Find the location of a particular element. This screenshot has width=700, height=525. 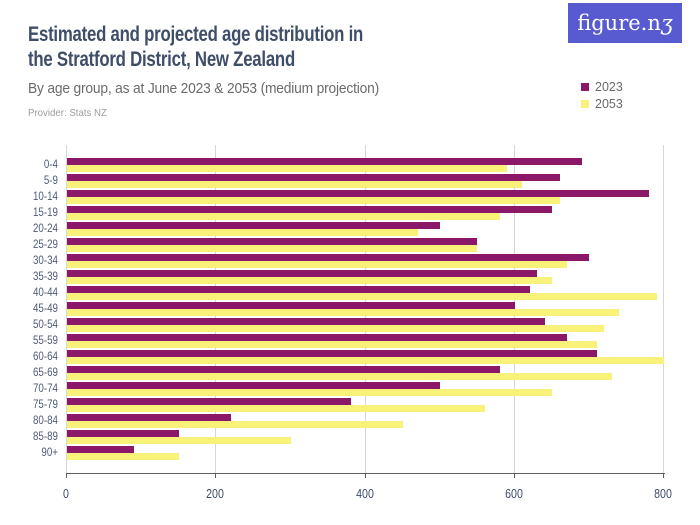

y-axis-label-65-69: 65-69 is located at coordinates (45, 372).